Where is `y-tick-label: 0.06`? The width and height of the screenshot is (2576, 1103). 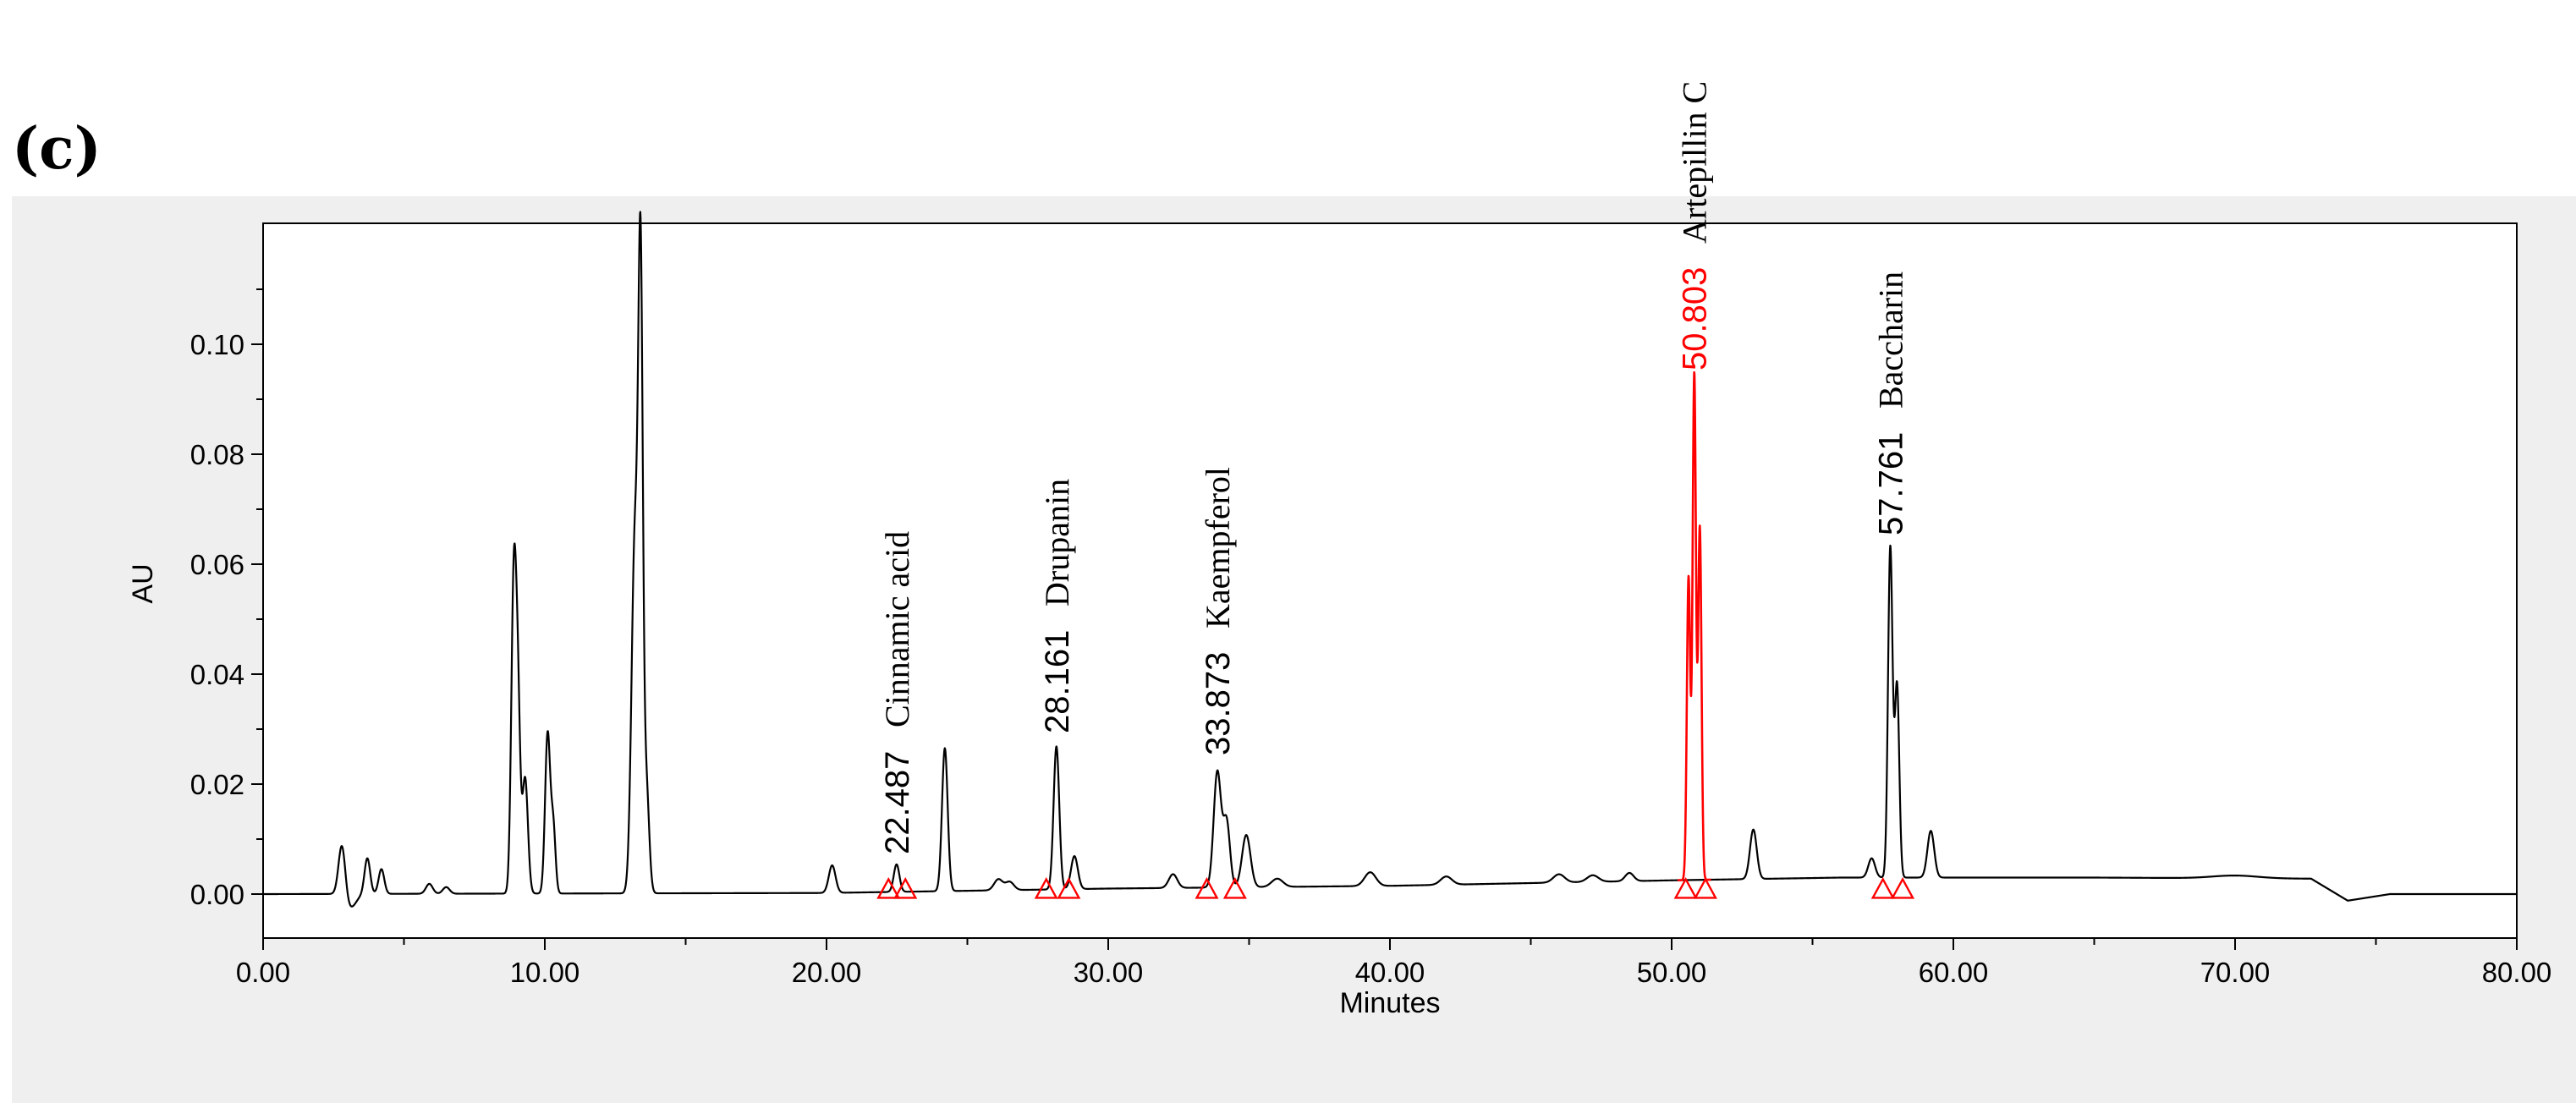 y-tick-label: 0.06 is located at coordinates (217, 564).